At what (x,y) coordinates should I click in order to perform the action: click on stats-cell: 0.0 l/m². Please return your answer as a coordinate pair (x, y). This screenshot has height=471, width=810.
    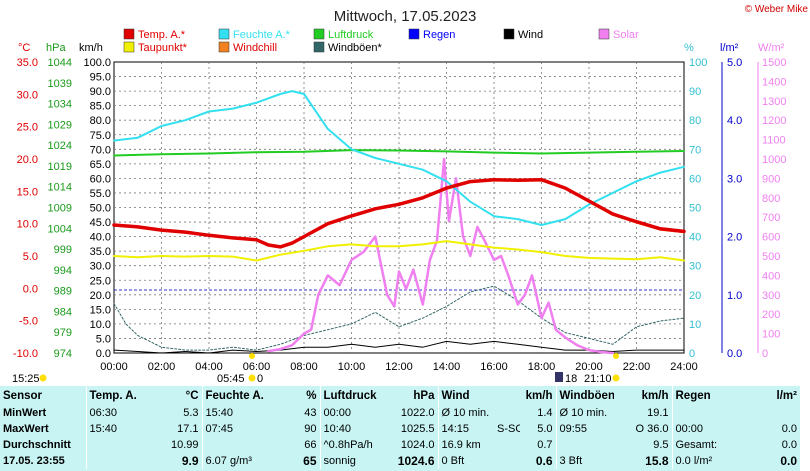
    Looking at the image, I should click on (703, 461).